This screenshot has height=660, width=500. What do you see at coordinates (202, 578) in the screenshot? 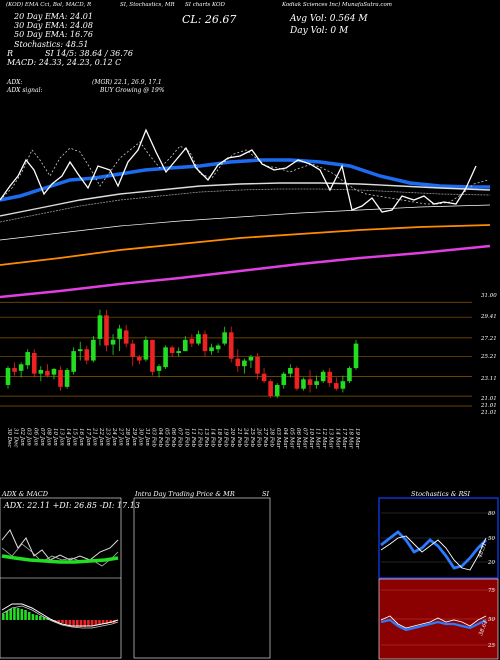
I see `intraday-panel` at bounding box center [202, 578].